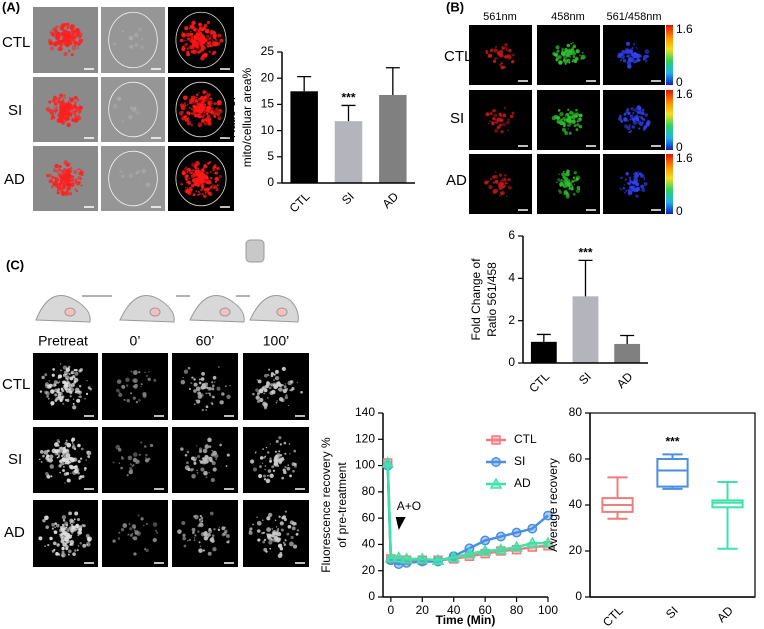 Image resolution: width=764 pixels, height=629 pixels. Describe the element at coordinates (11, 7) in the screenshot. I see `panel-label: (A)` at that location.